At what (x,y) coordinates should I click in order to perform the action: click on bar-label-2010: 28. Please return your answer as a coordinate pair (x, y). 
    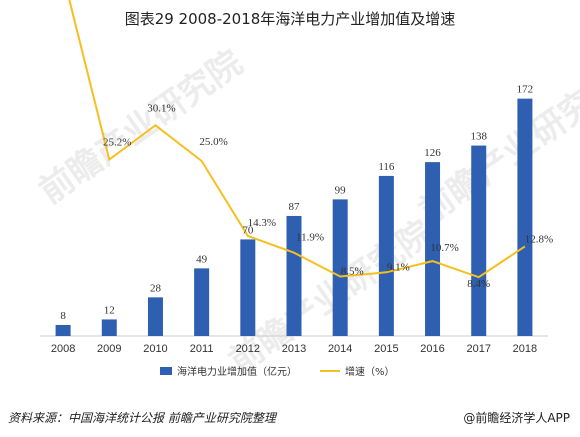
    Looking at the image, I should click on (156, 288).